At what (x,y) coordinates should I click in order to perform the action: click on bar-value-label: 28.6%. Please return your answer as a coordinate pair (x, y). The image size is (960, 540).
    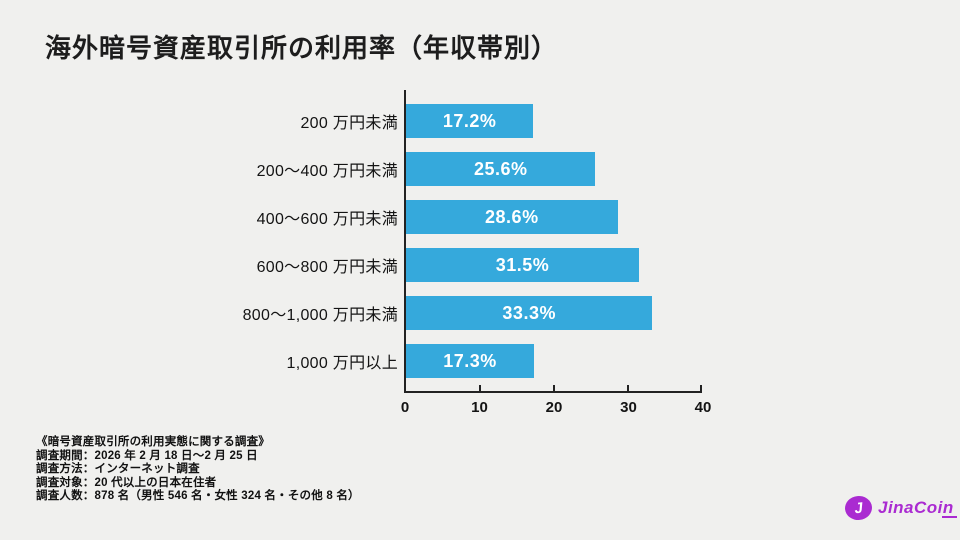
    Looking at the image, I should click on (512, 216).